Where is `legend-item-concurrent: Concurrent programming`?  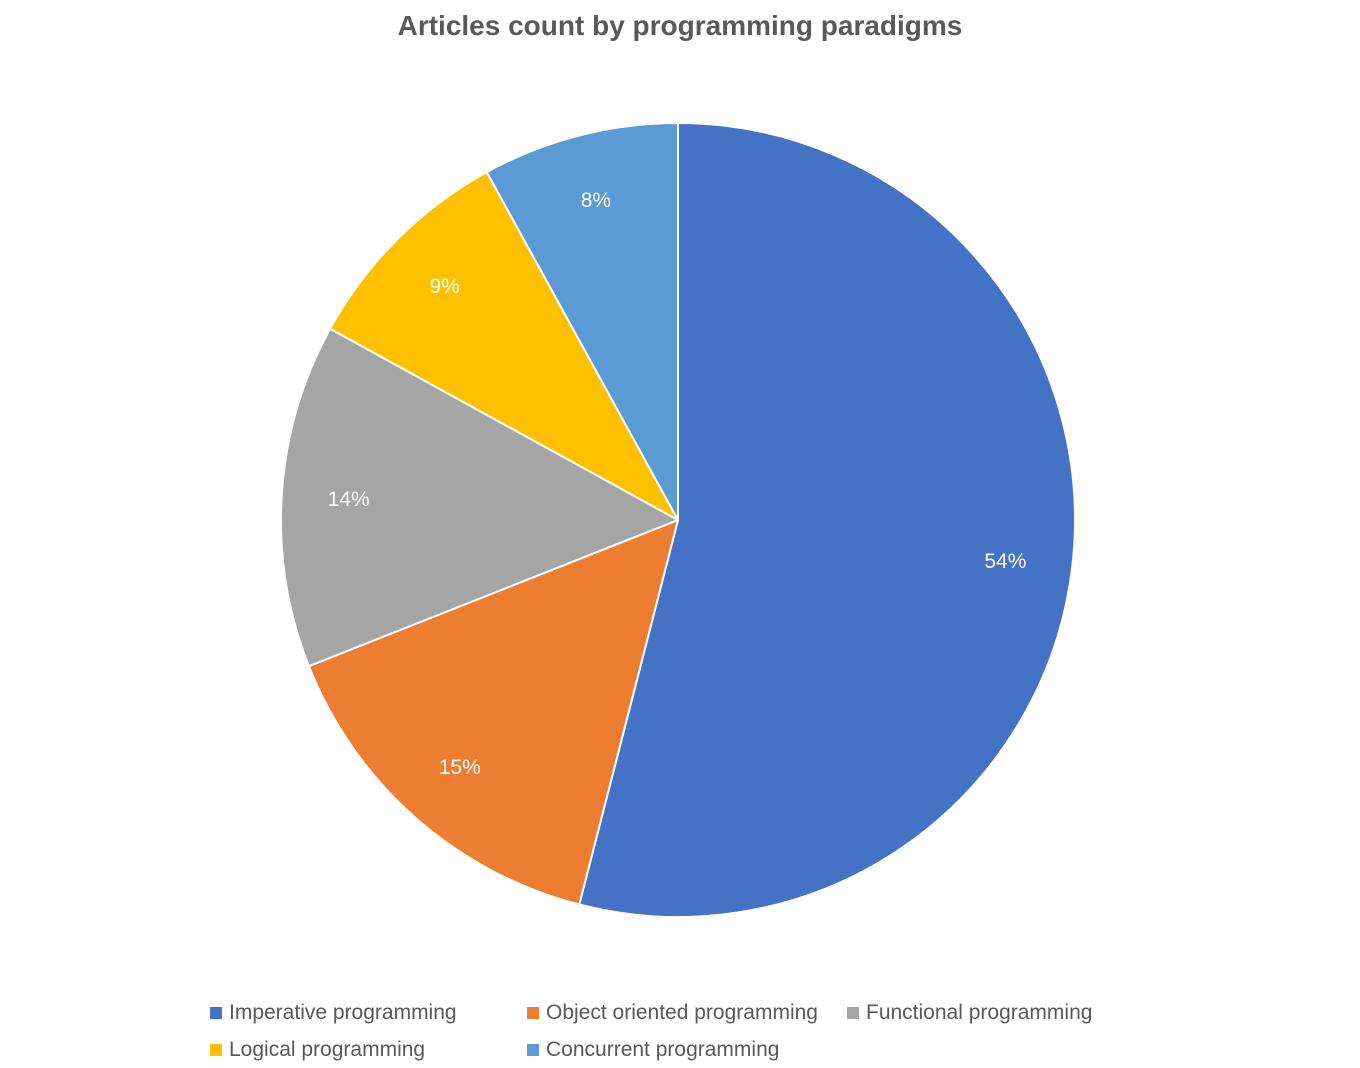 legend-item-concurrent: Concurrent programming is located at coordinates (687, 1050).